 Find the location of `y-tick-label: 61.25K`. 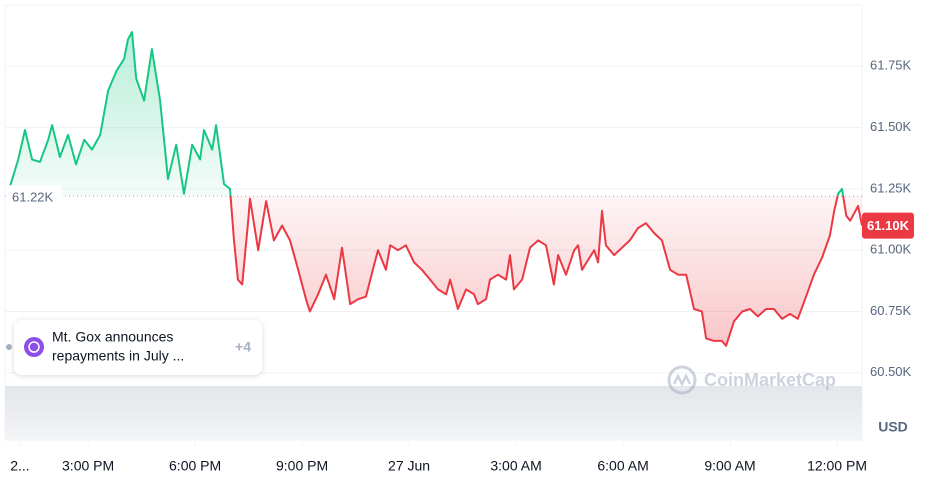

y-tick-label: 61.25K is located at coordinates (891, 187).